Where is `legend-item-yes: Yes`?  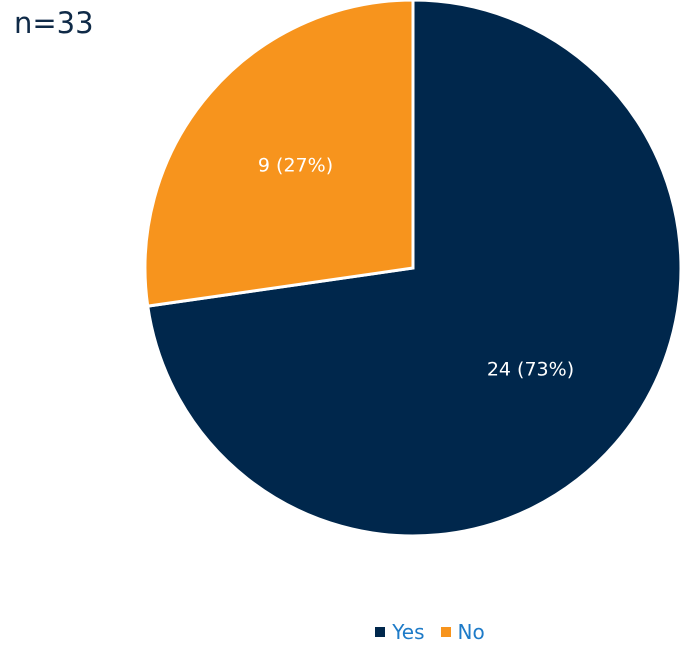
legend-item-yes: Yes is located at coordinates (400, 632).